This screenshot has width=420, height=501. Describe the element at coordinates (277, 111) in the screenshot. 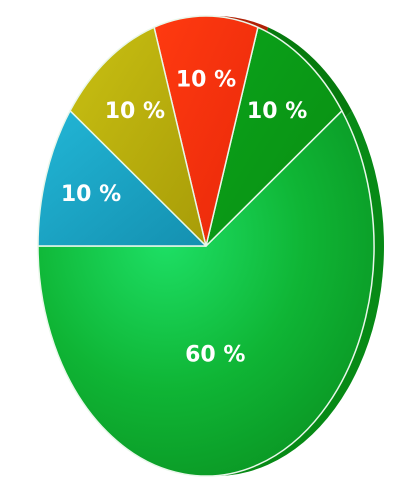

I see `pie-slice-label-2: 10 %` at that location.